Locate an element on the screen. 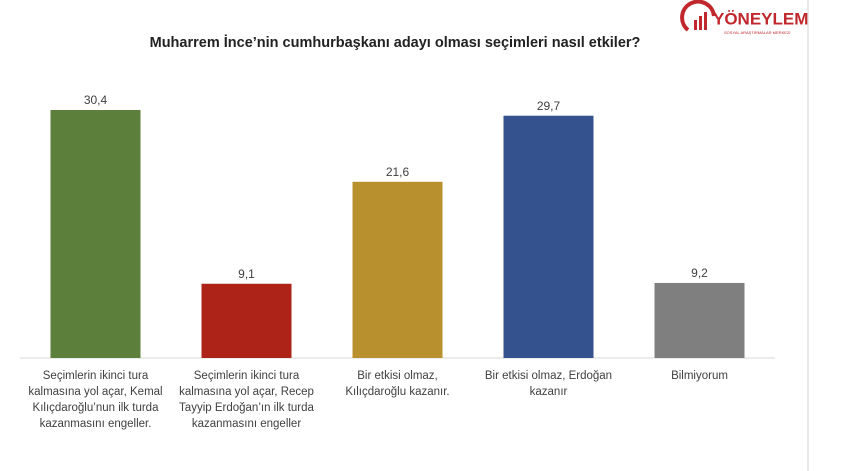  logo-subtitle: SOSYAL ARAŞTIRMALAR MERKEZİ is located at coordinates (757, 32).